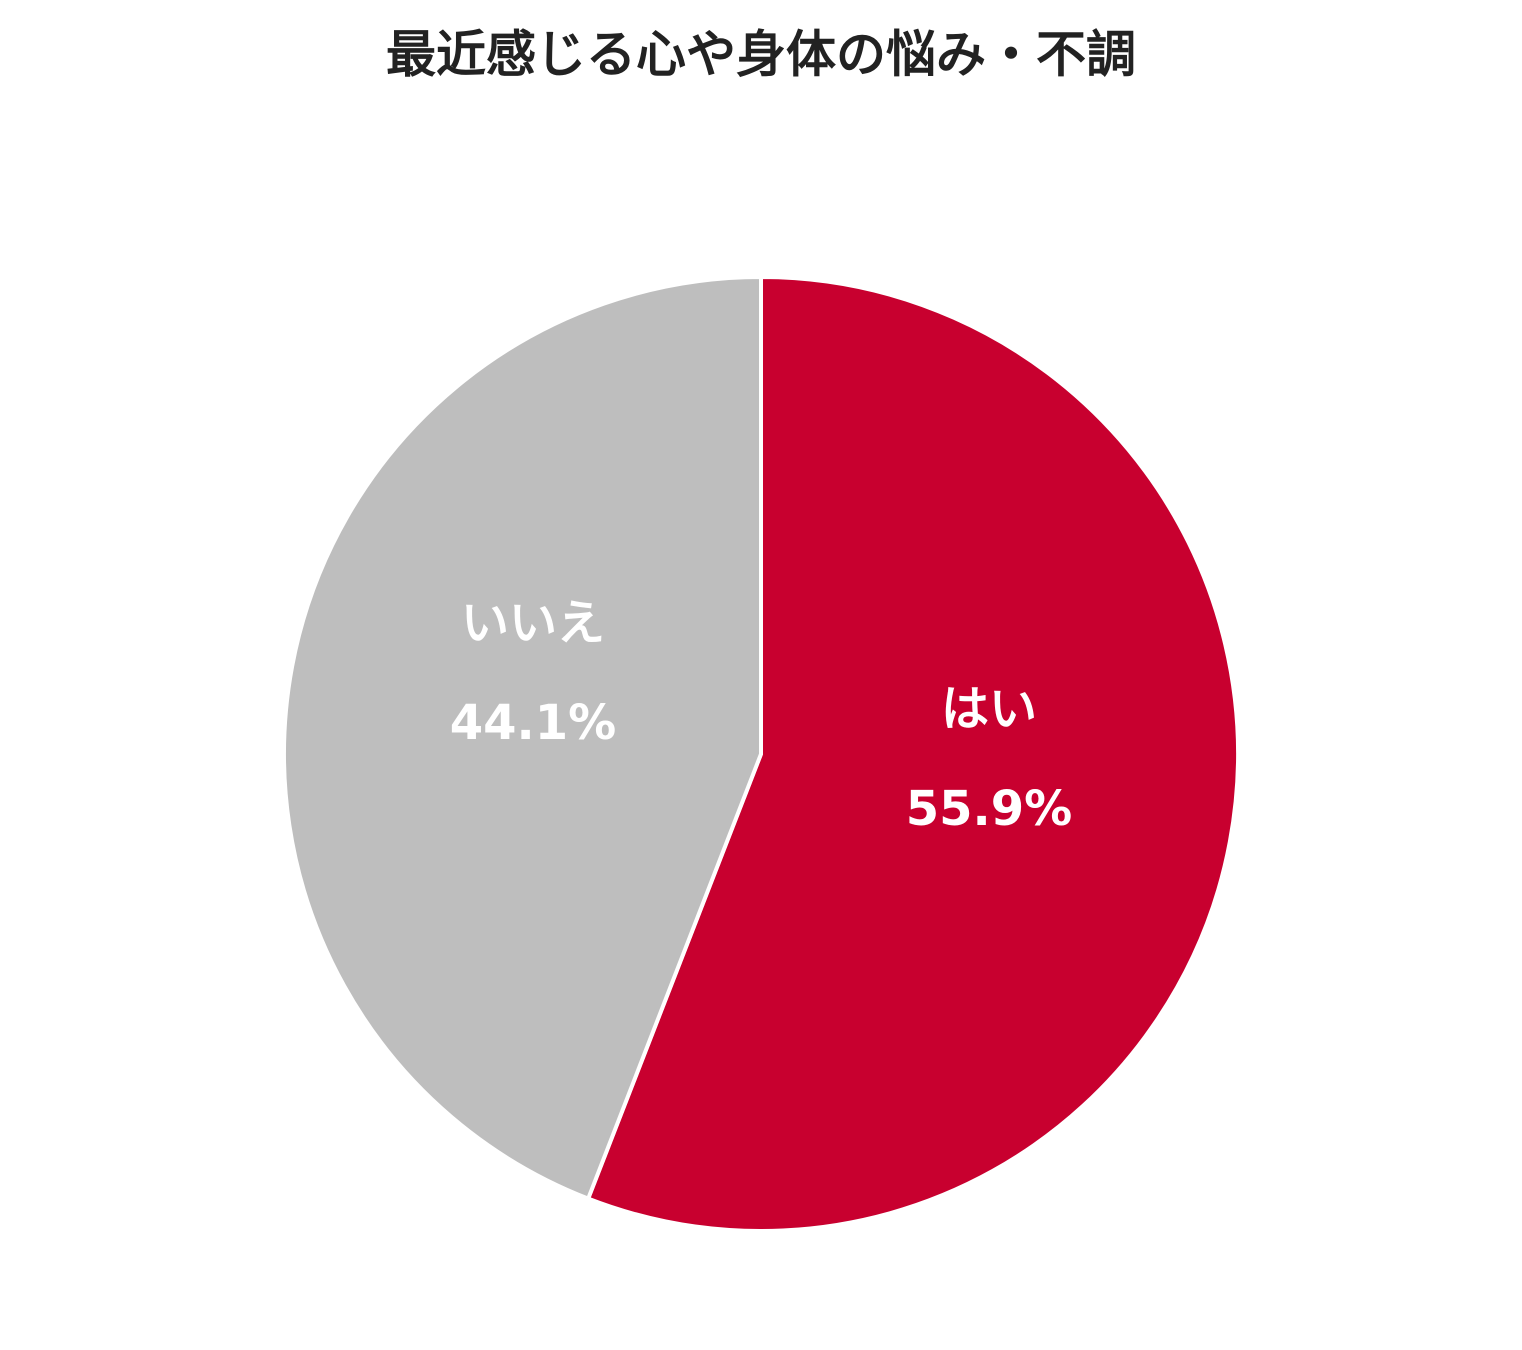 This screenshot has height=1350, width=1522. Describe the element at coordinates (533, 623) in the screenshot. I see `slice-label: いいえ` at that location.